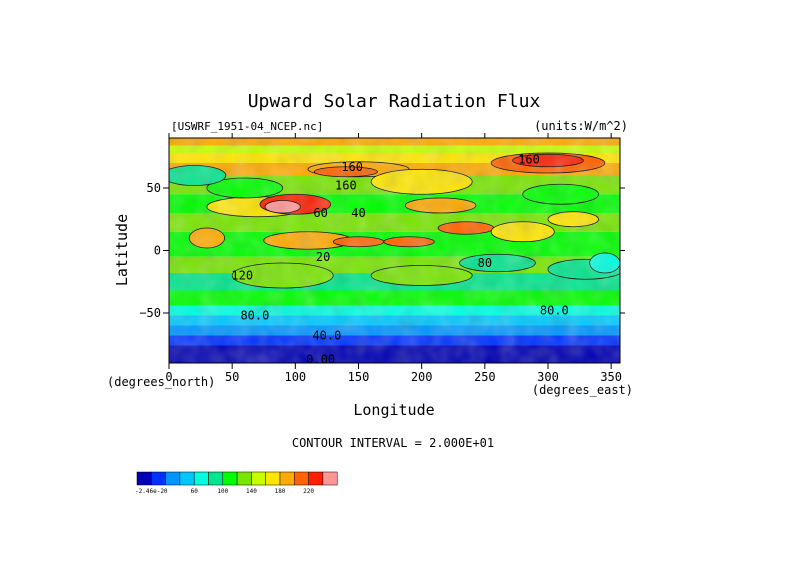 Image resolution: width=789 pixels, height=562 pixels. What do you see at coordinates (393, 443) in the screenshot?
I see `contour-interval-text: CONTOUR INTERVAL = 2.000E+01` at bounding box center [393, 443].